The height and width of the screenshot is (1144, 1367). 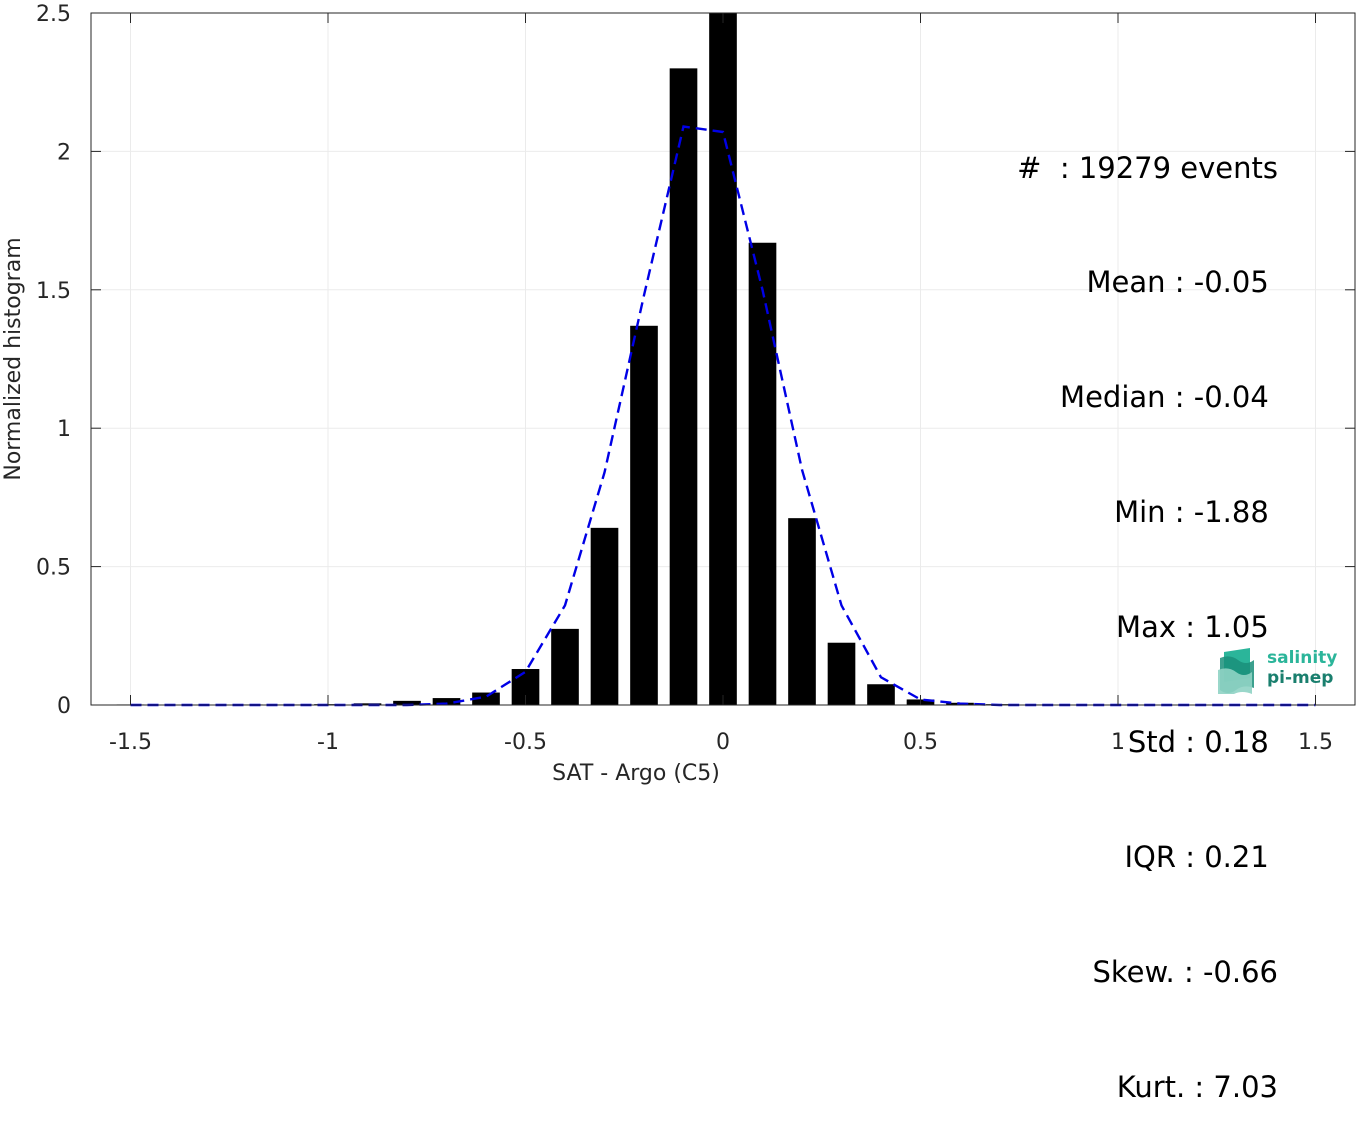 What do you see at coordinates (525, 742) in the screenshot?
I see `x-tick-label: -0.5` at bounding box center [525, 742].